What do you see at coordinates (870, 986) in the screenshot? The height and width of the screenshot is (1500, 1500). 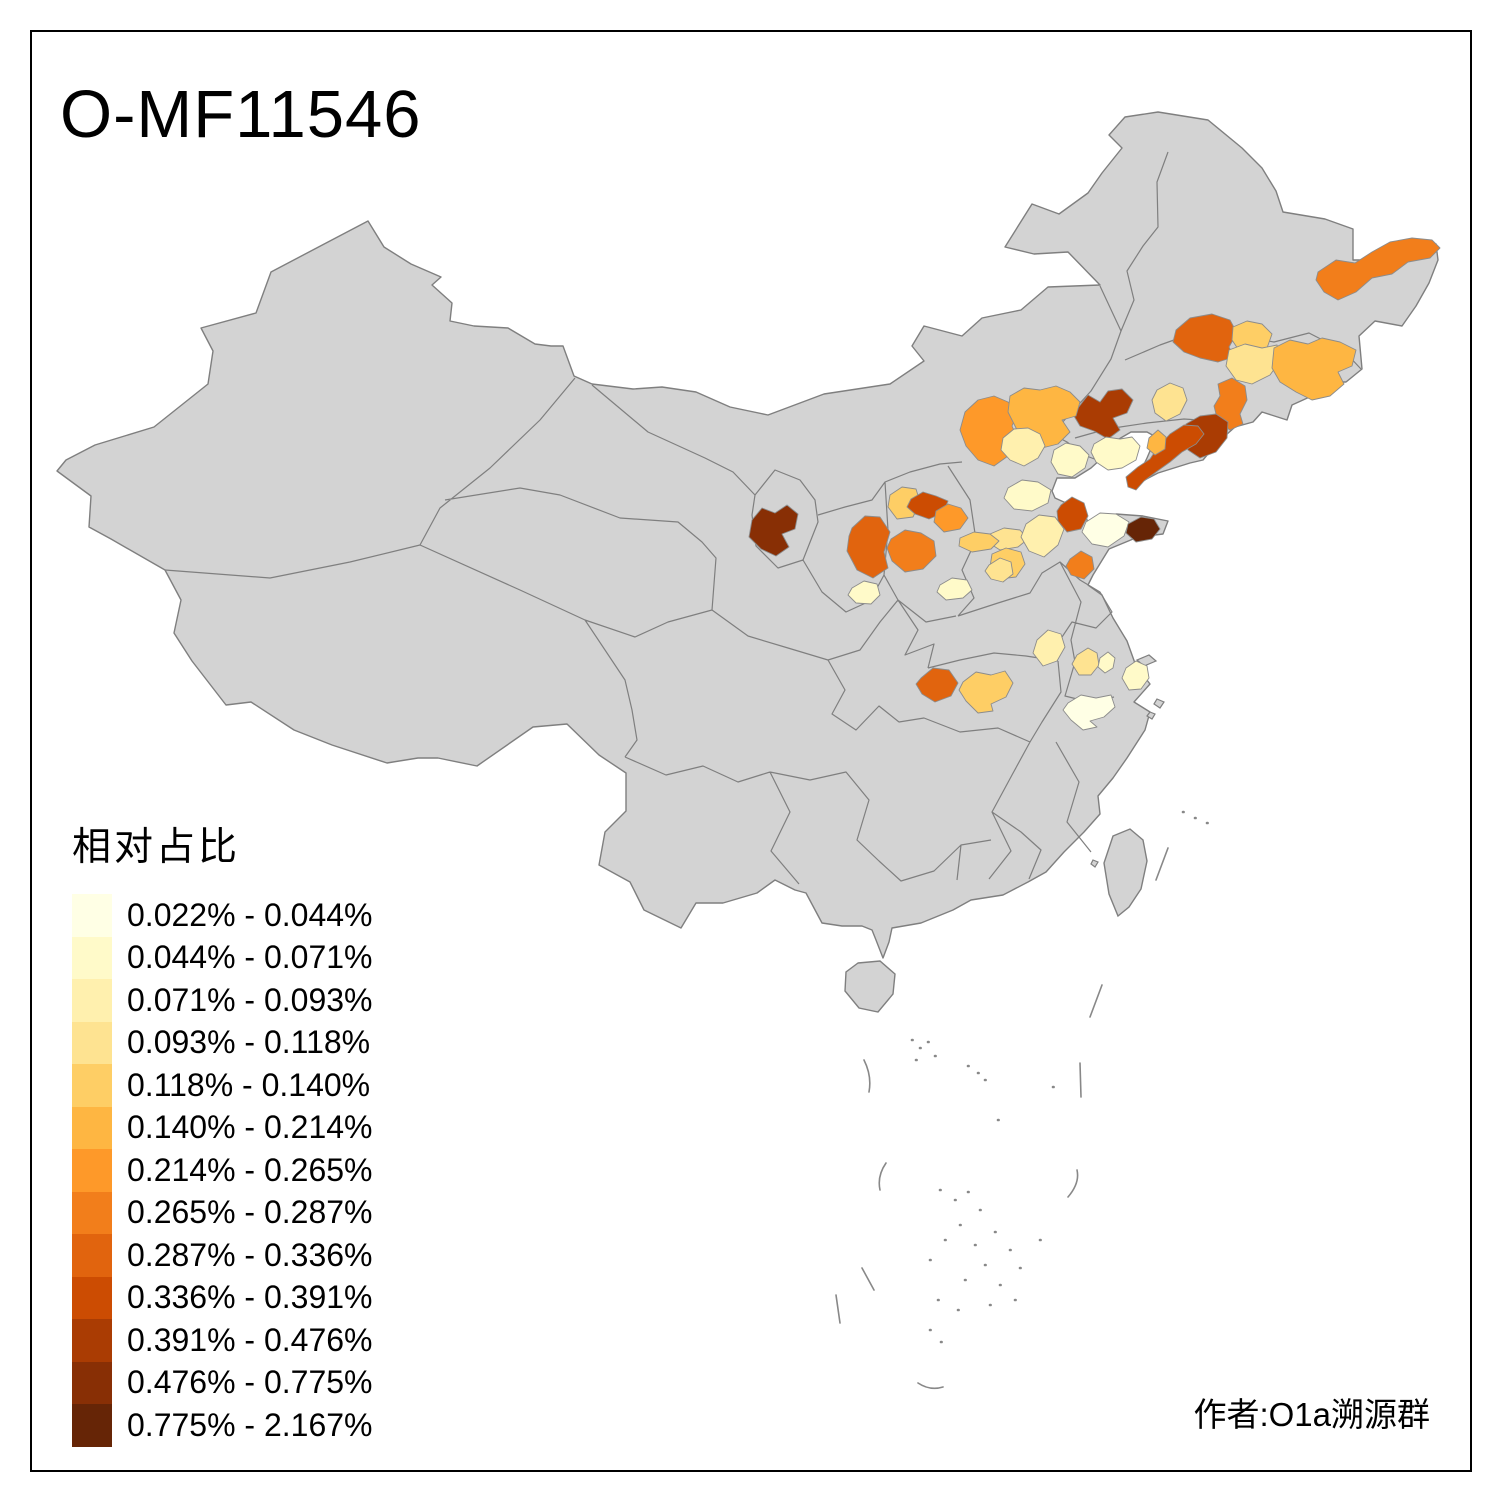 I see `hainan-island` at bounding box center [870, 986].